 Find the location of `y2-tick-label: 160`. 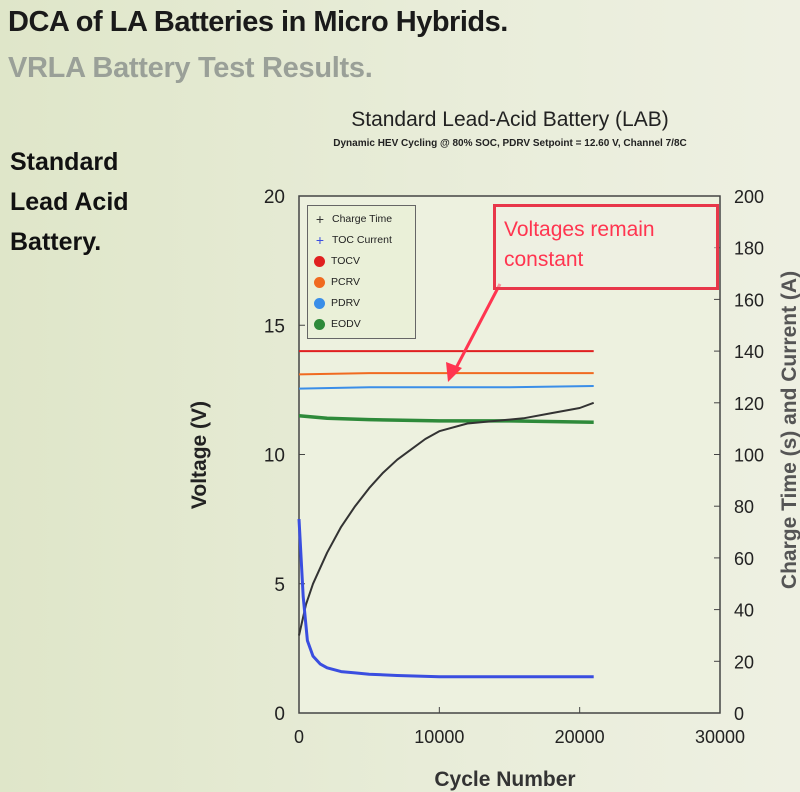

y2-tick-label: 160 is located at coordinates (749, 300).